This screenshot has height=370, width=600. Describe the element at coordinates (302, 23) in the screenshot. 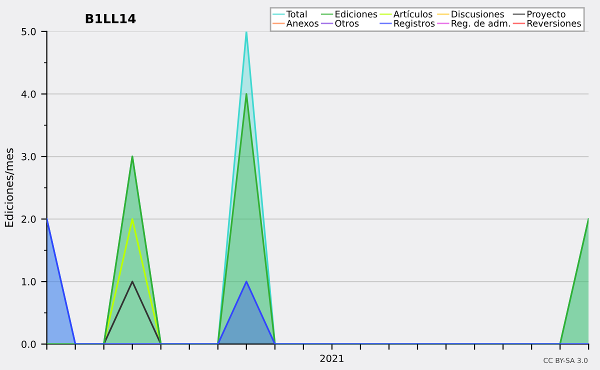

I see `legend-label: Anexos` at that location.